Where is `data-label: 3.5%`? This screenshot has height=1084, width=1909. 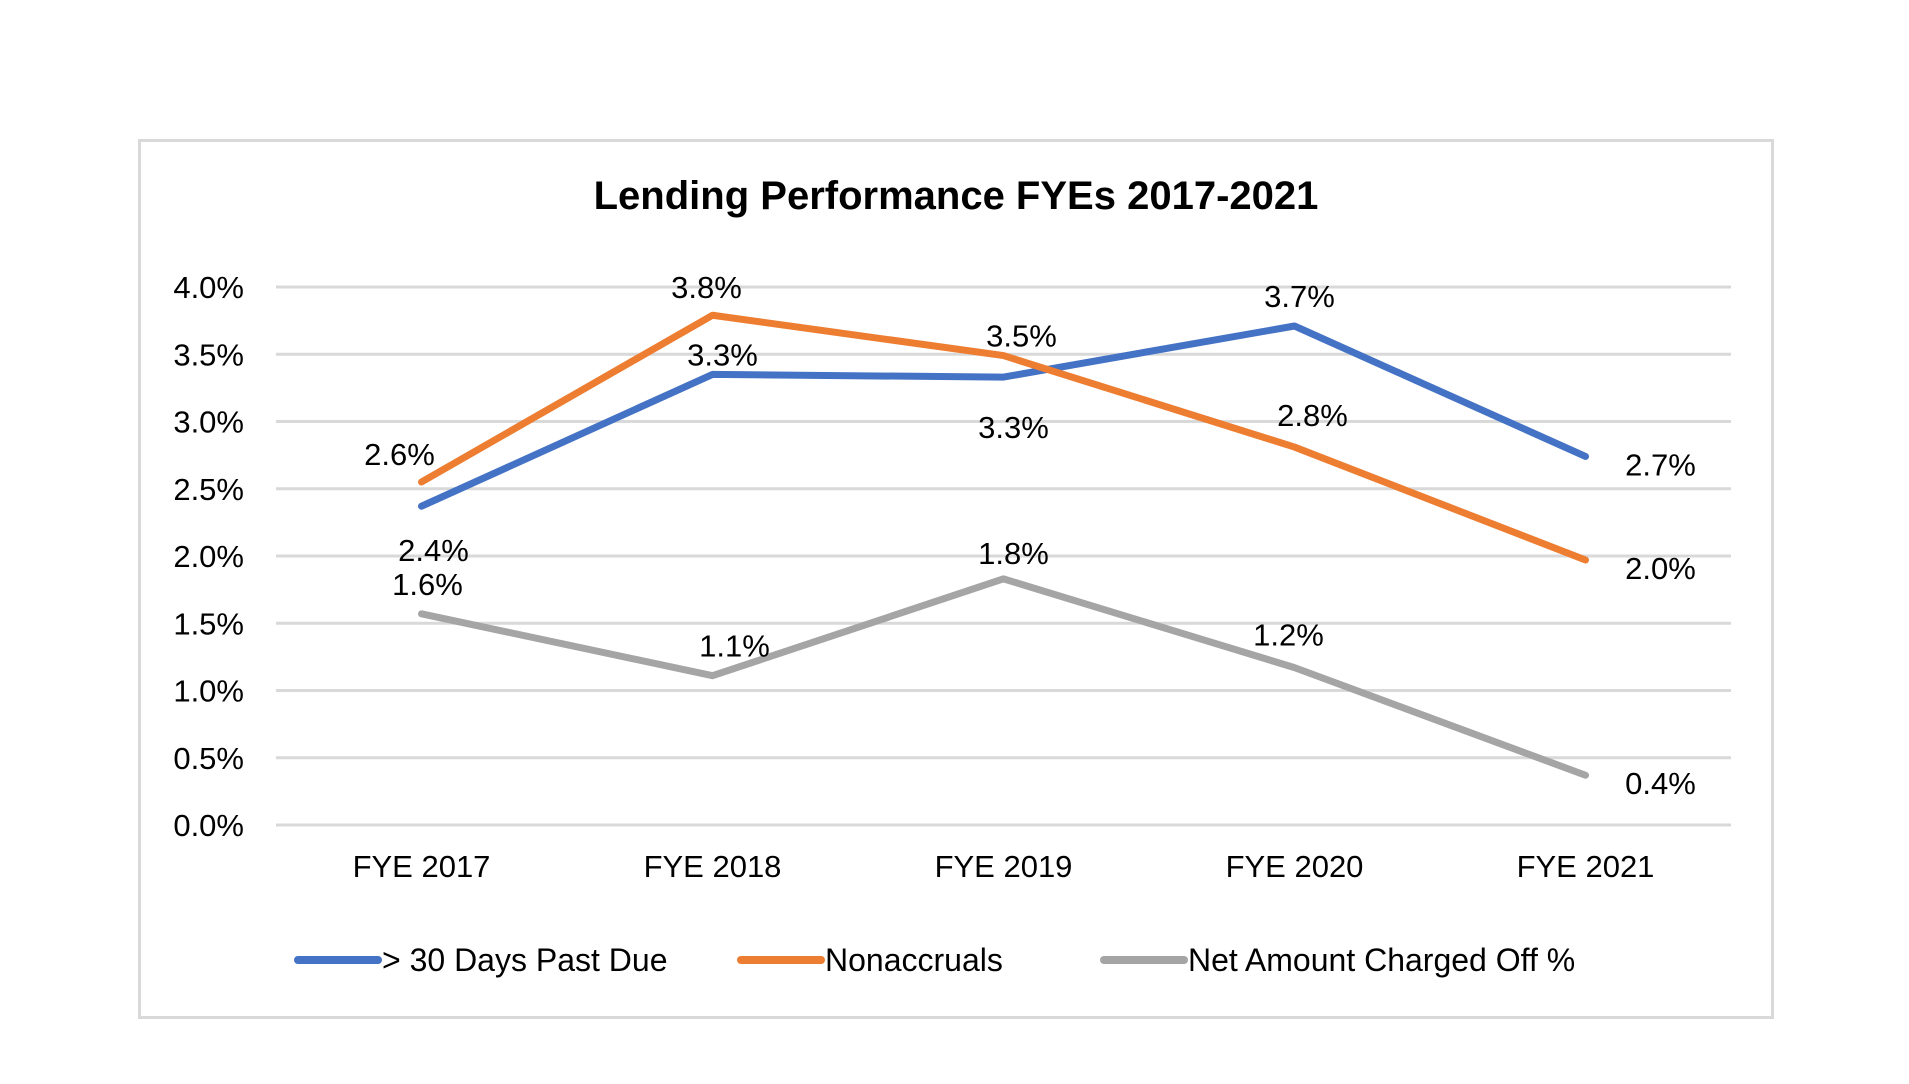
data-label: 3.5% is located at coordinates (1021, 336).